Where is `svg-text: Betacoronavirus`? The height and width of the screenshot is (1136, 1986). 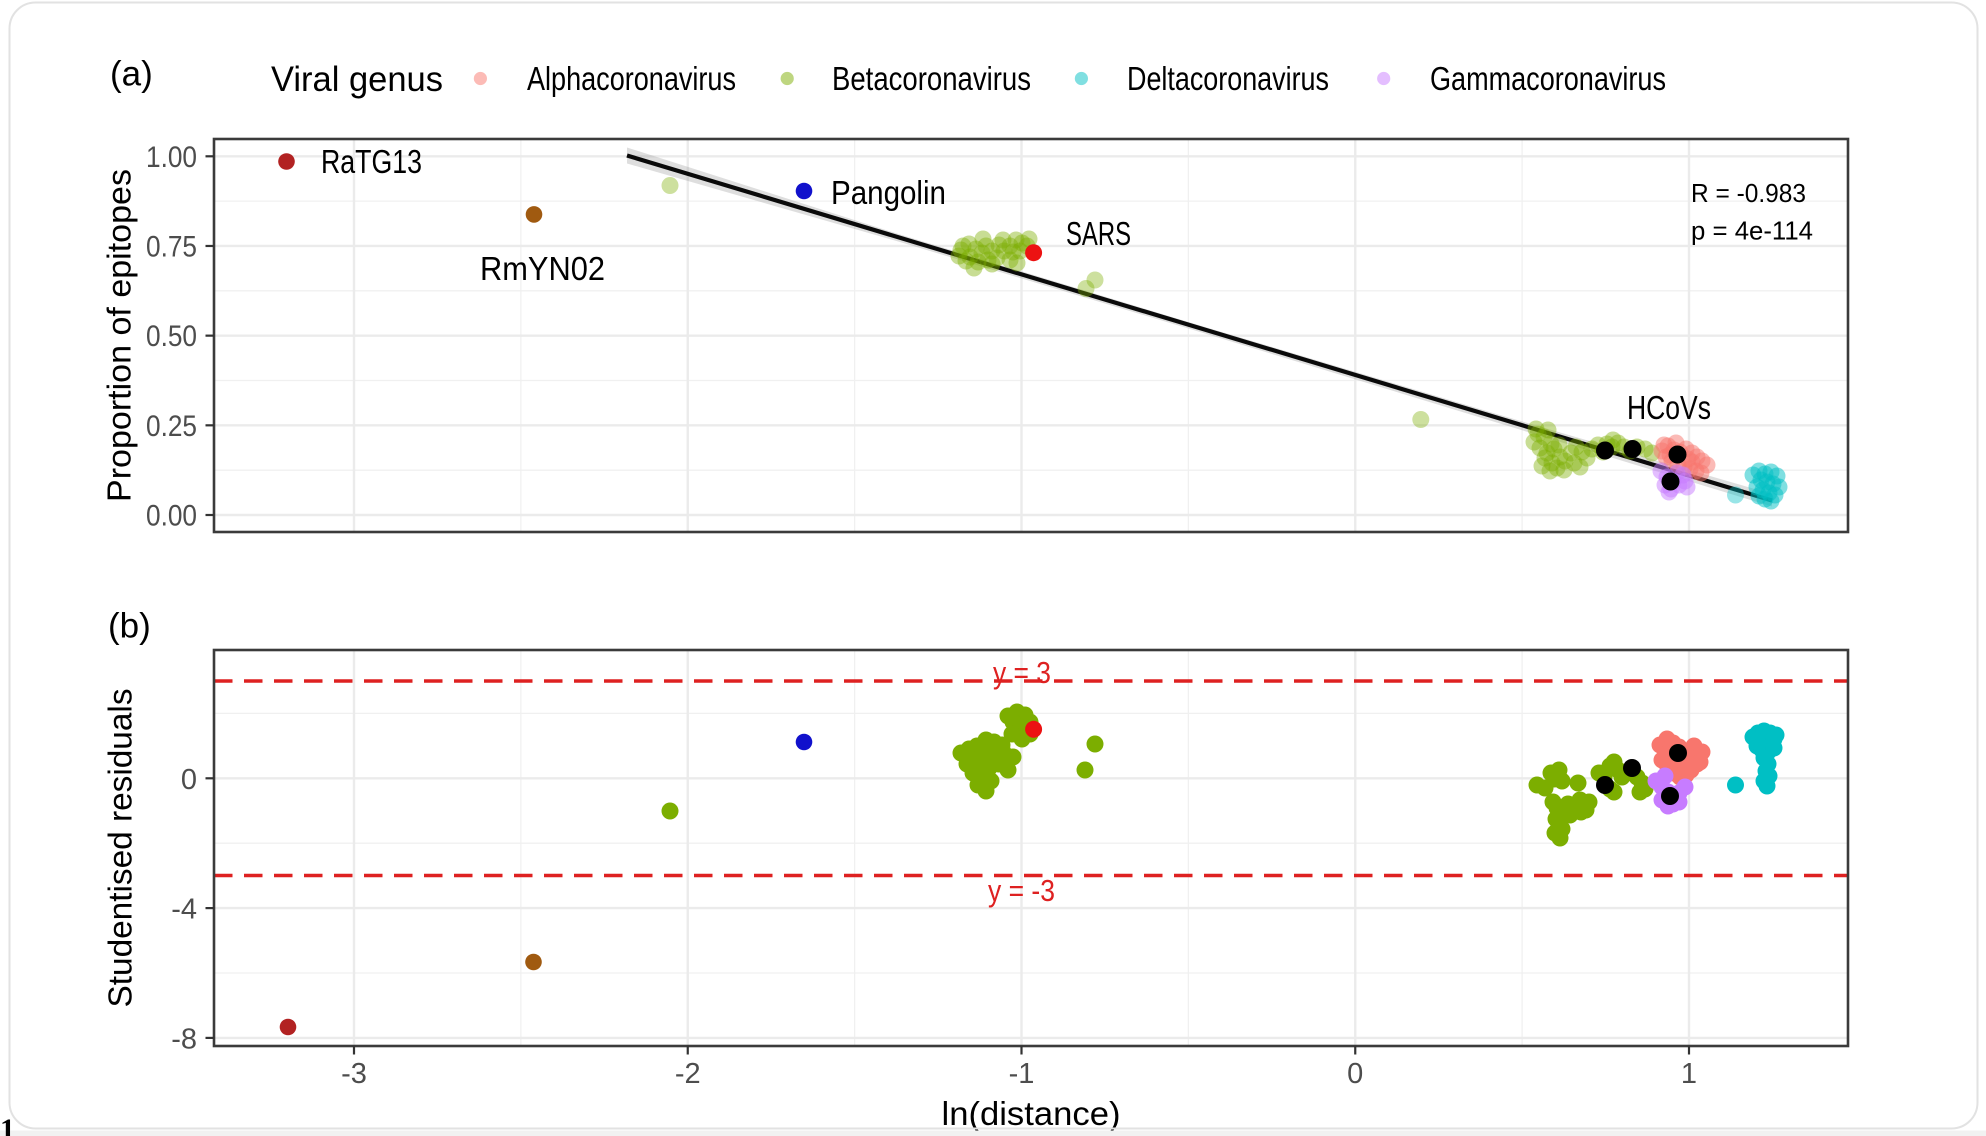
svg-text: Betacoronavirus is located at coordinates (931, 78).